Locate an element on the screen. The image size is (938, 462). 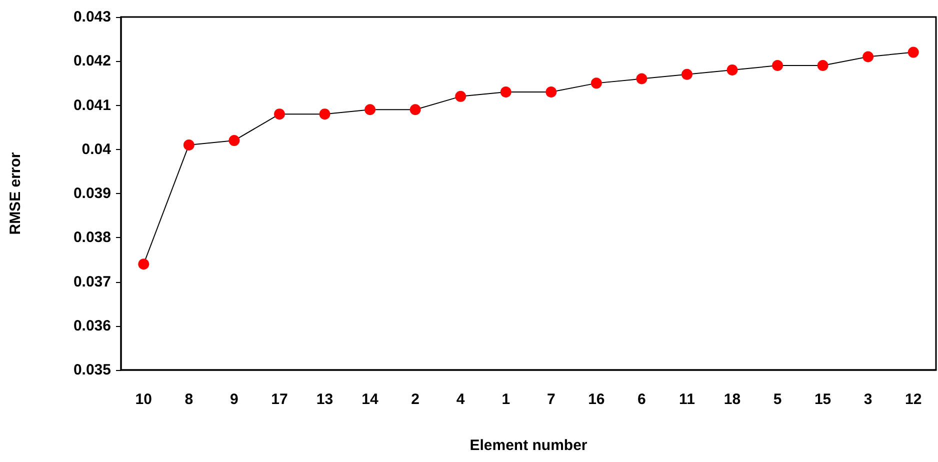
x-tick-label: 9 is located at coordinates (234, 399).